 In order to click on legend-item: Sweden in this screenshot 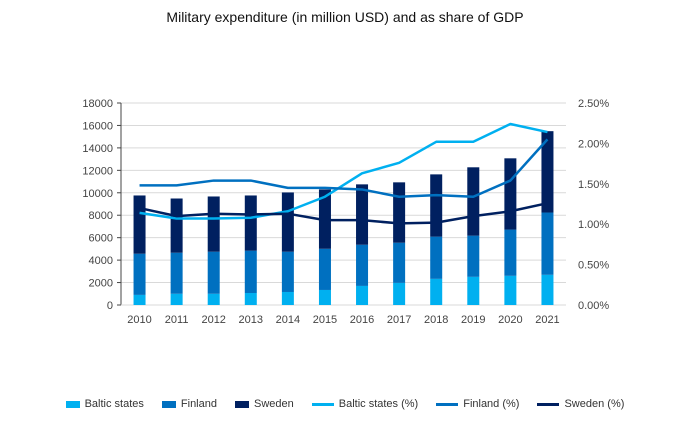, I will do `click(264, 404)`.